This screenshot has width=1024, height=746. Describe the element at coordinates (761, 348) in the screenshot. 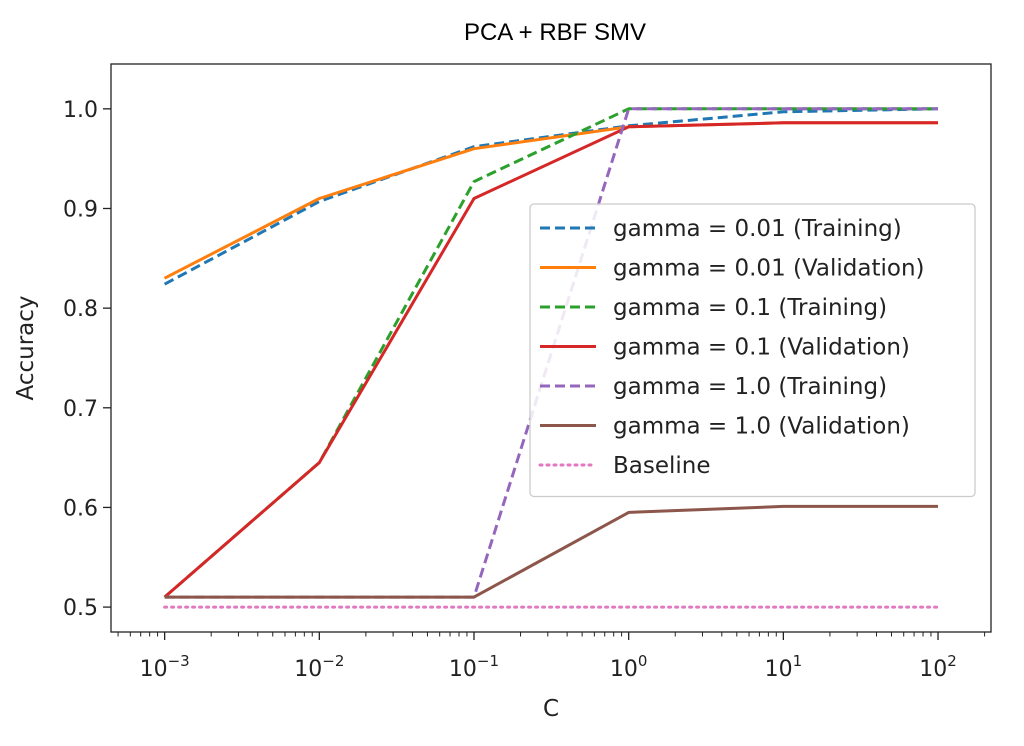

I see `legend-label-4: gamma = 0.1 (Validation)` at that location.